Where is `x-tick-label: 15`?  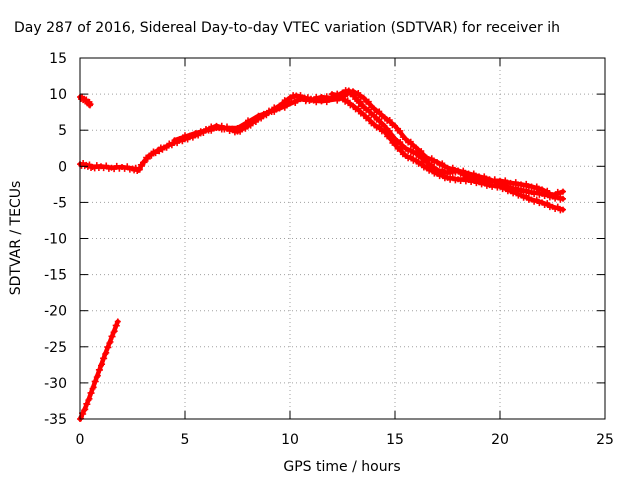
x-tick-label: 15 is located at coordinates (395, 440).